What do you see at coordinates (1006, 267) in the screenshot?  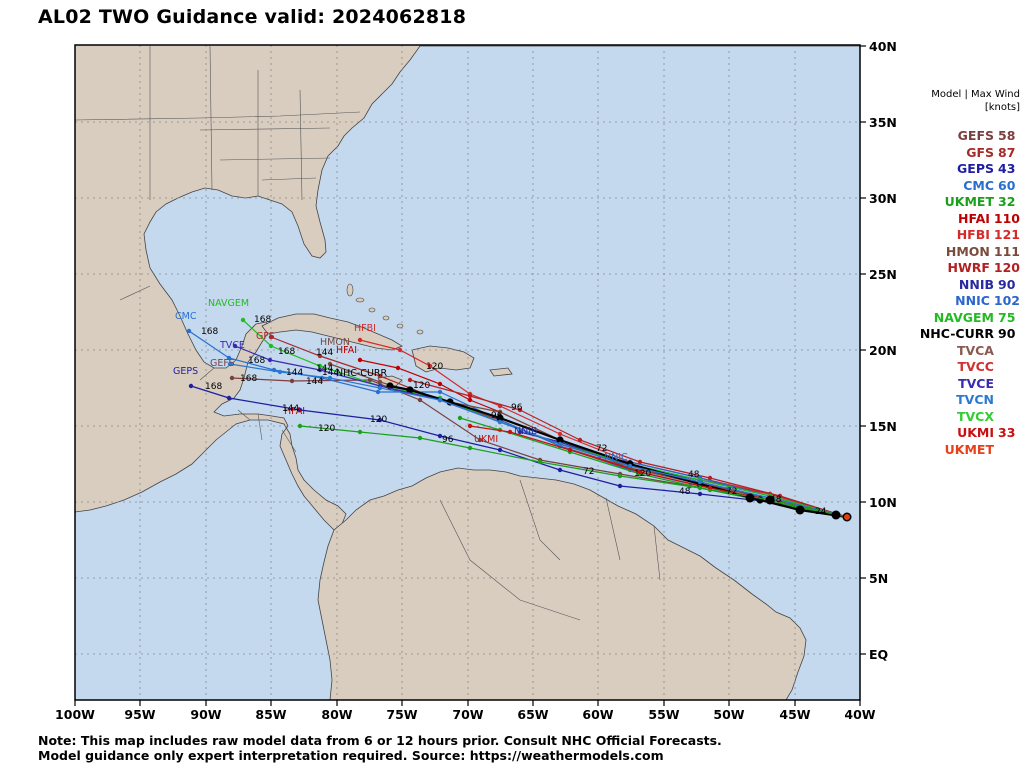 I see `legend-max-wind: 120` at bounding box center [1006, 267].